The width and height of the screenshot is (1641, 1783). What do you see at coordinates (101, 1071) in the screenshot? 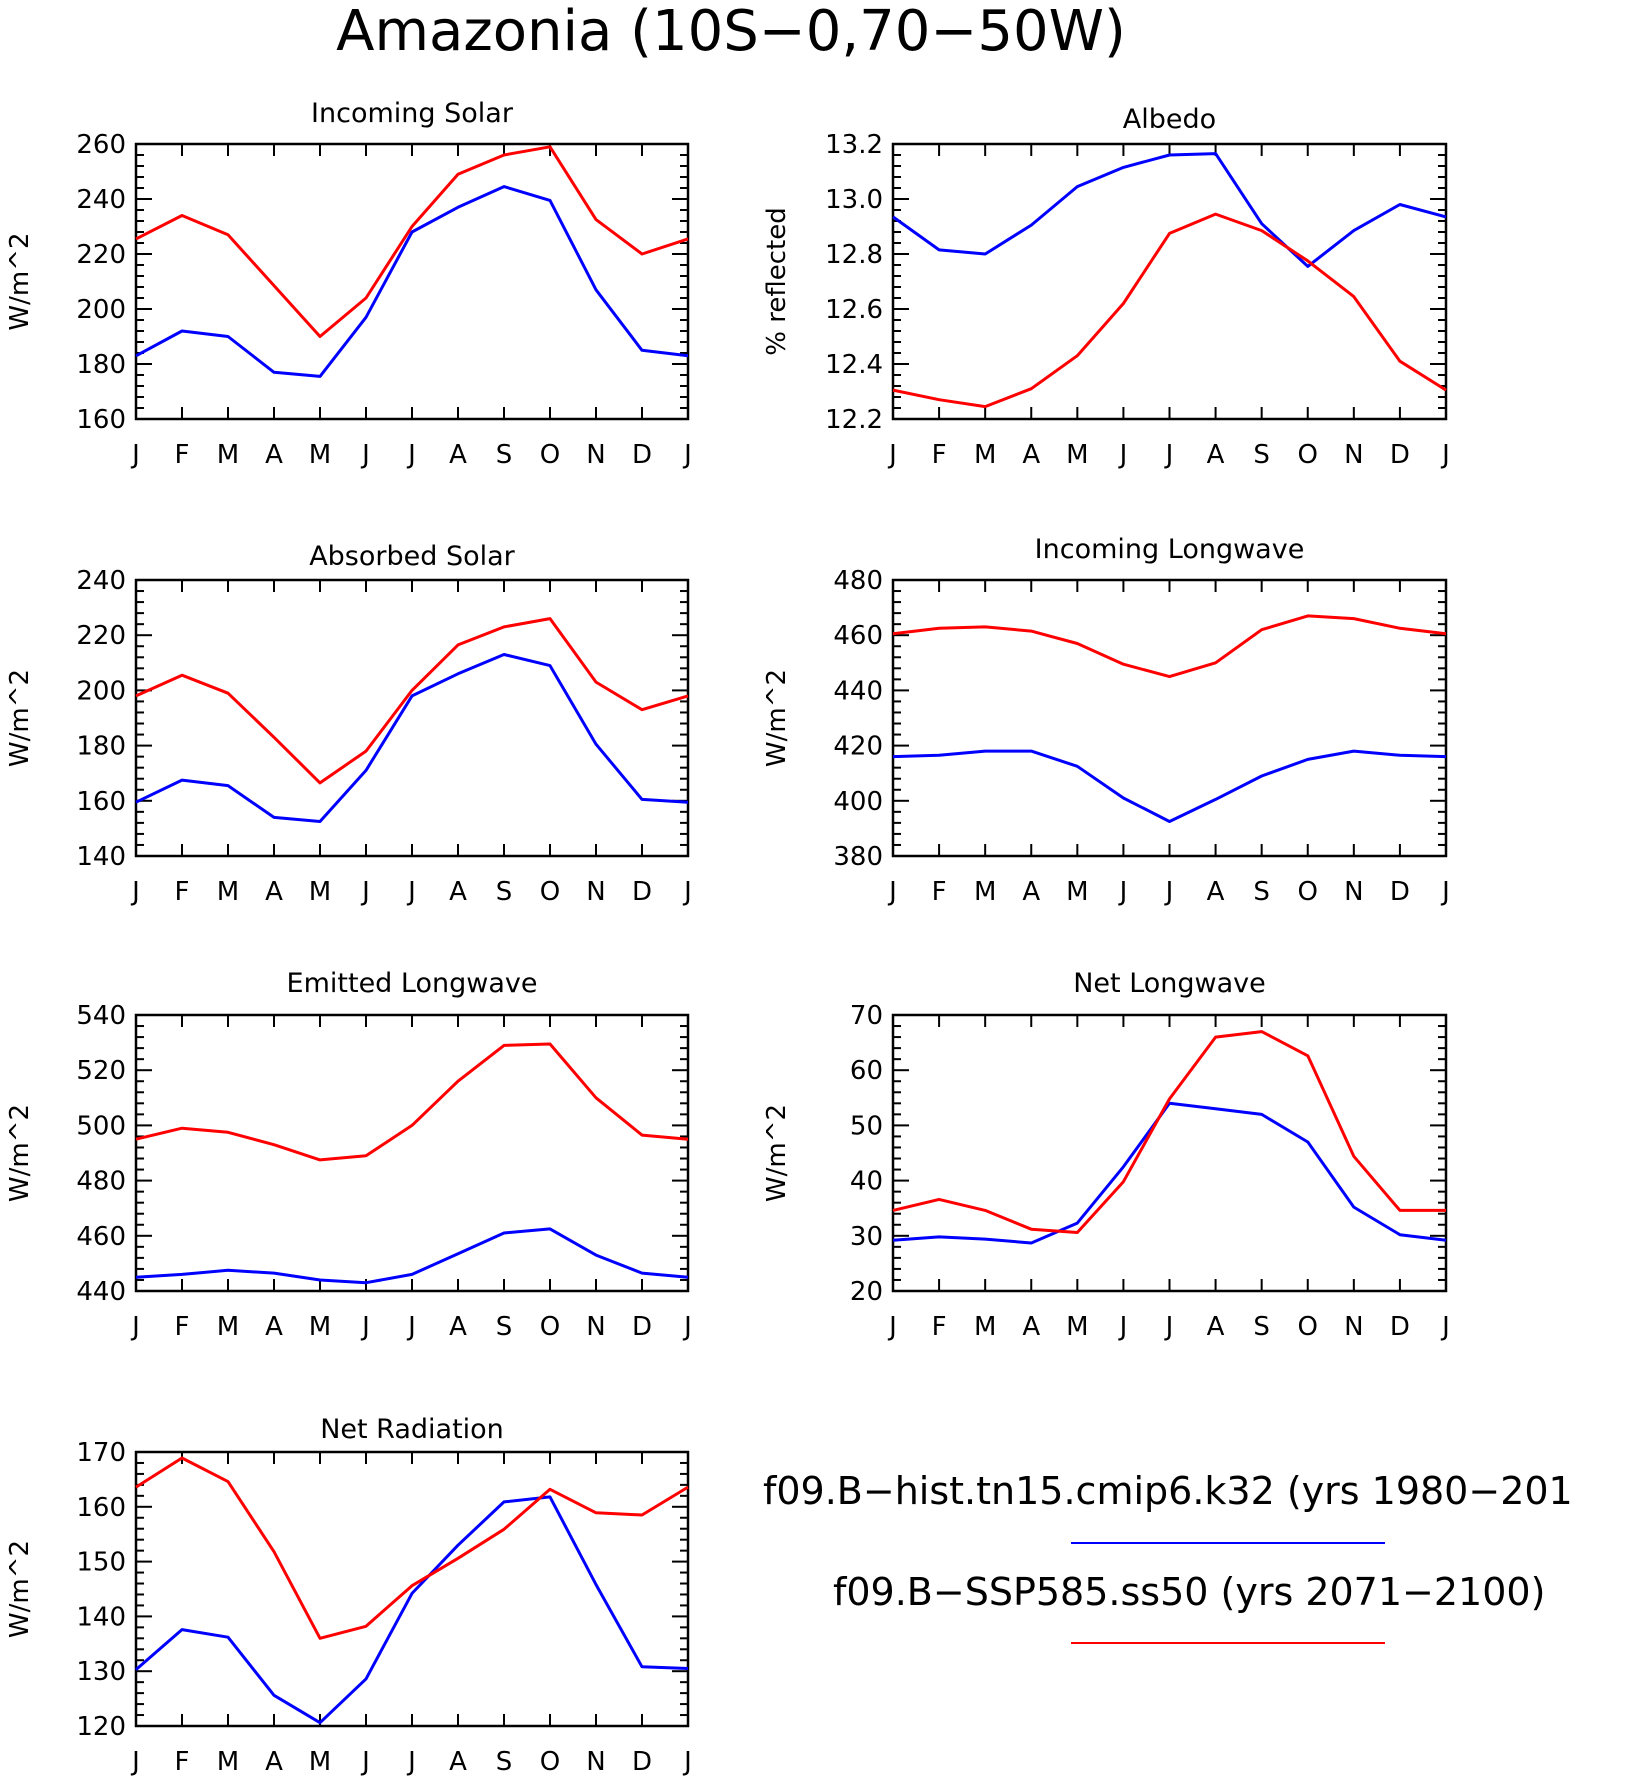
I see `y-tick-label: 520` at bounding box center [101, 1071].